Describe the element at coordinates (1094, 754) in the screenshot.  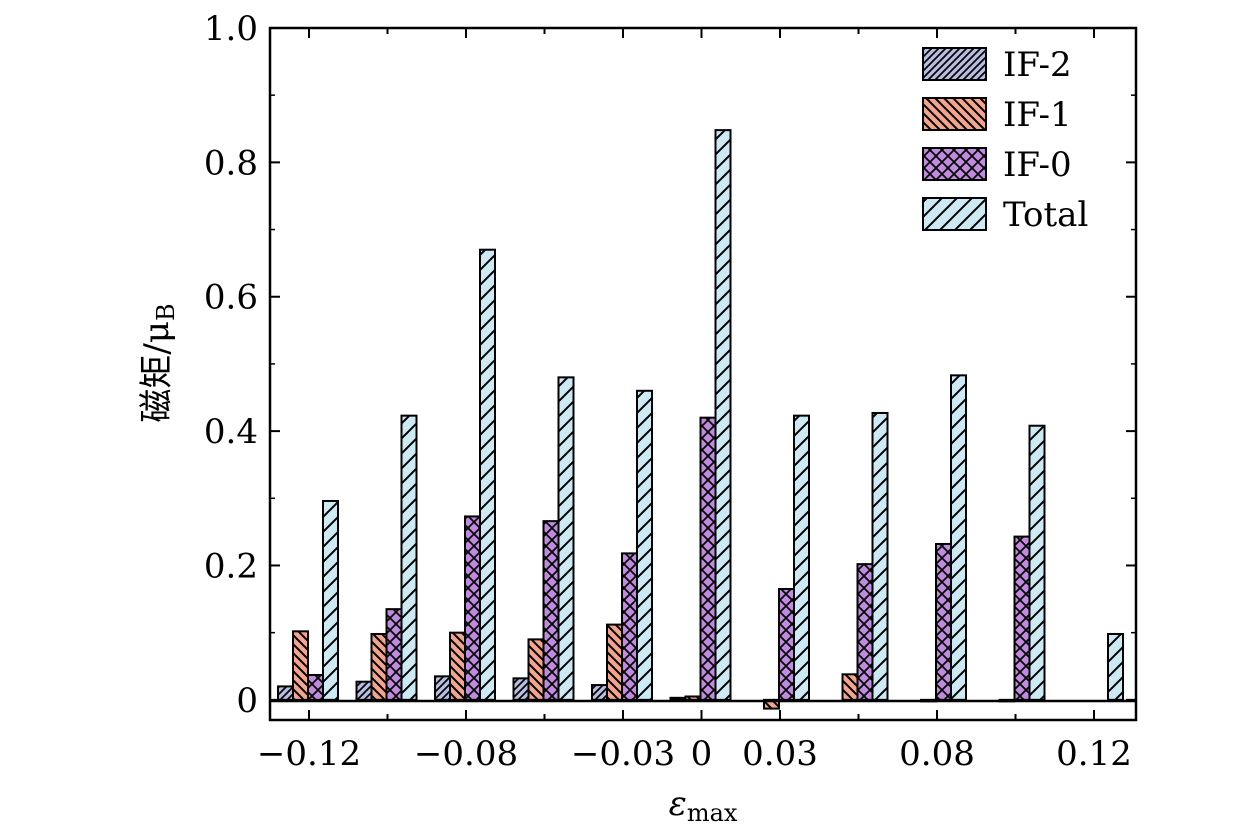
I see `x-tick-label: 0.12` at that location.